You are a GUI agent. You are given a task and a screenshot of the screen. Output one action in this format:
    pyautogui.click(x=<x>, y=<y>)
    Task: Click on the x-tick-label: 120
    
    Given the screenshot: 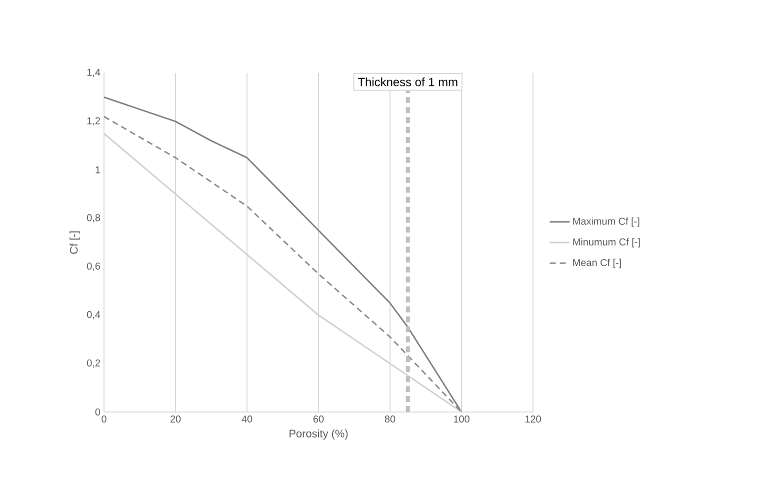 What is the action you would take?
    pyautogui.click(x=533, y=419)
    